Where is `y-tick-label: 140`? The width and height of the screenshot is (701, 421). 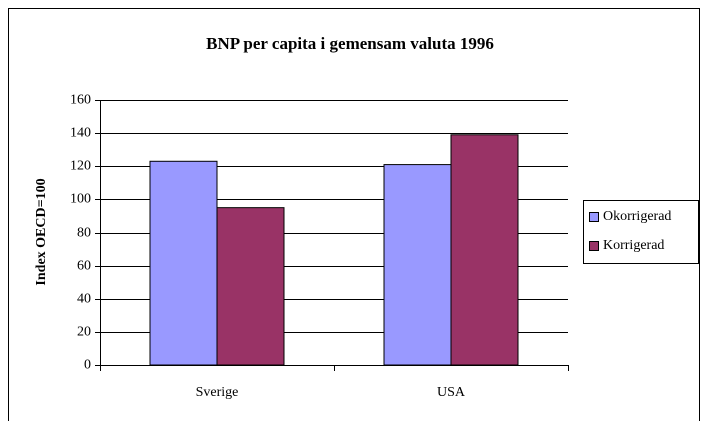
y-tick-label: 140 is located at coordinates (80, 133).